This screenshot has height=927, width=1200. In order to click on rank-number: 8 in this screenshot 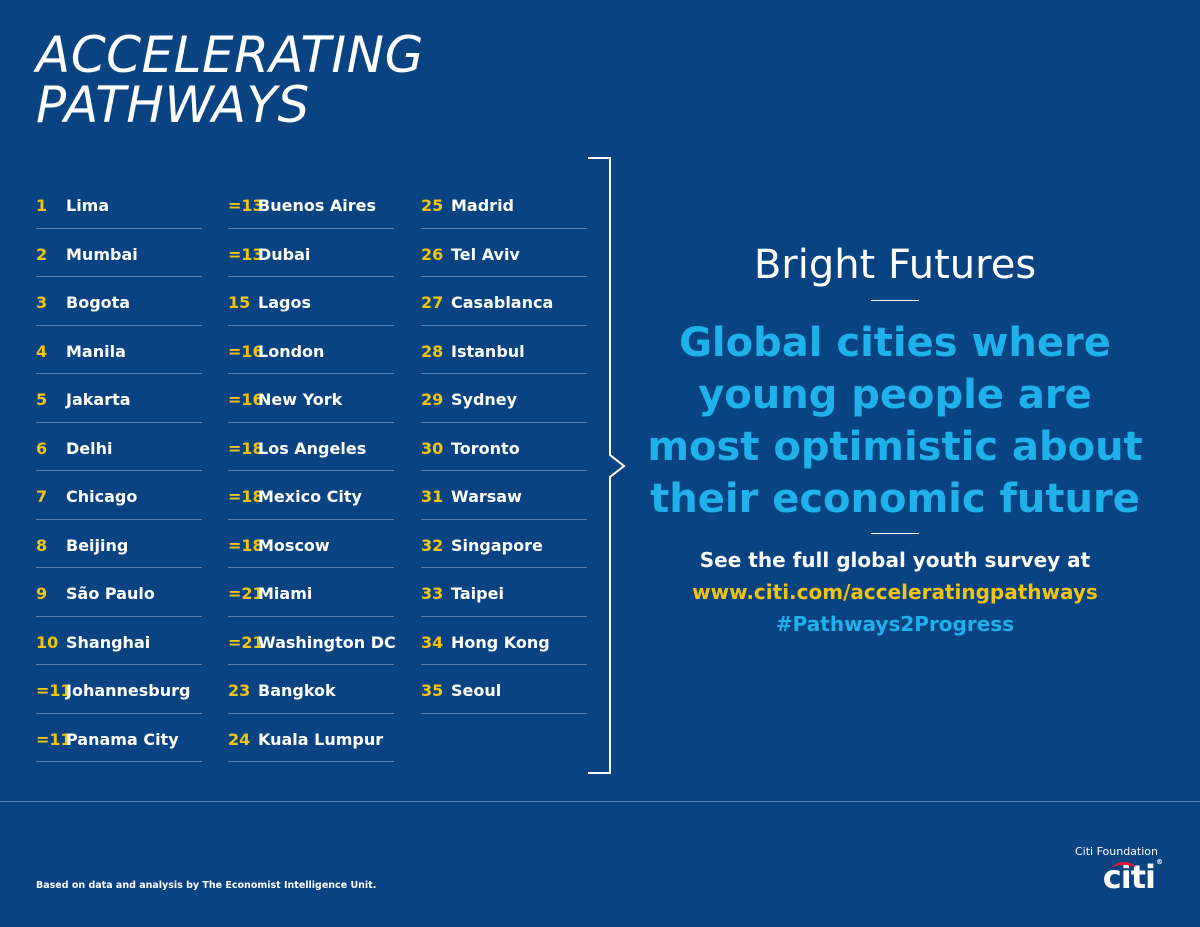, I will do `click(42, 545)`.